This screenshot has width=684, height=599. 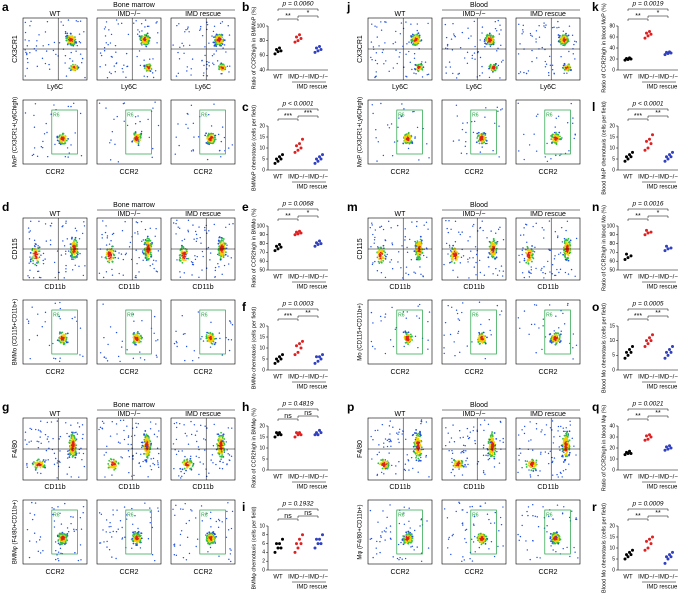 I want to click on panel-letter: j, so click(x=348, y=7).